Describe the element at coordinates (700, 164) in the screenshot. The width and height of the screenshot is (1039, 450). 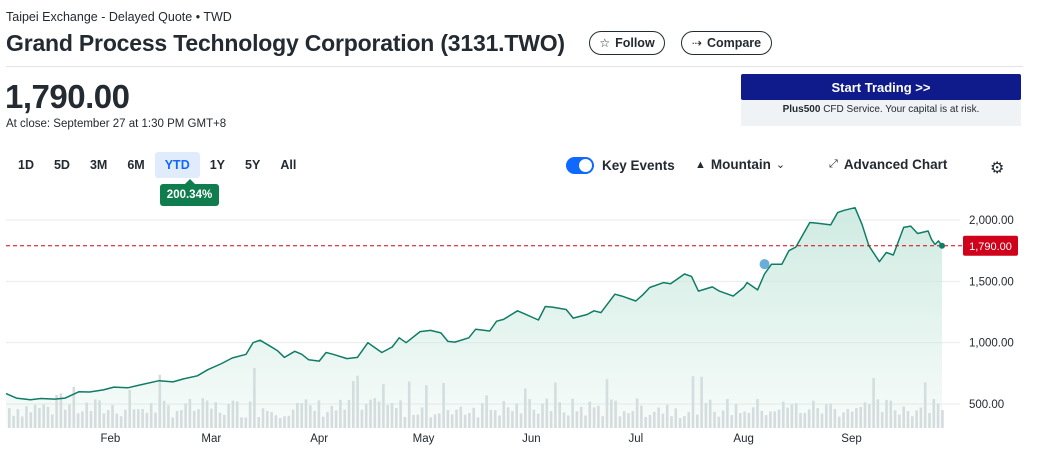
I see `mountain-icon: ▲` at that location.